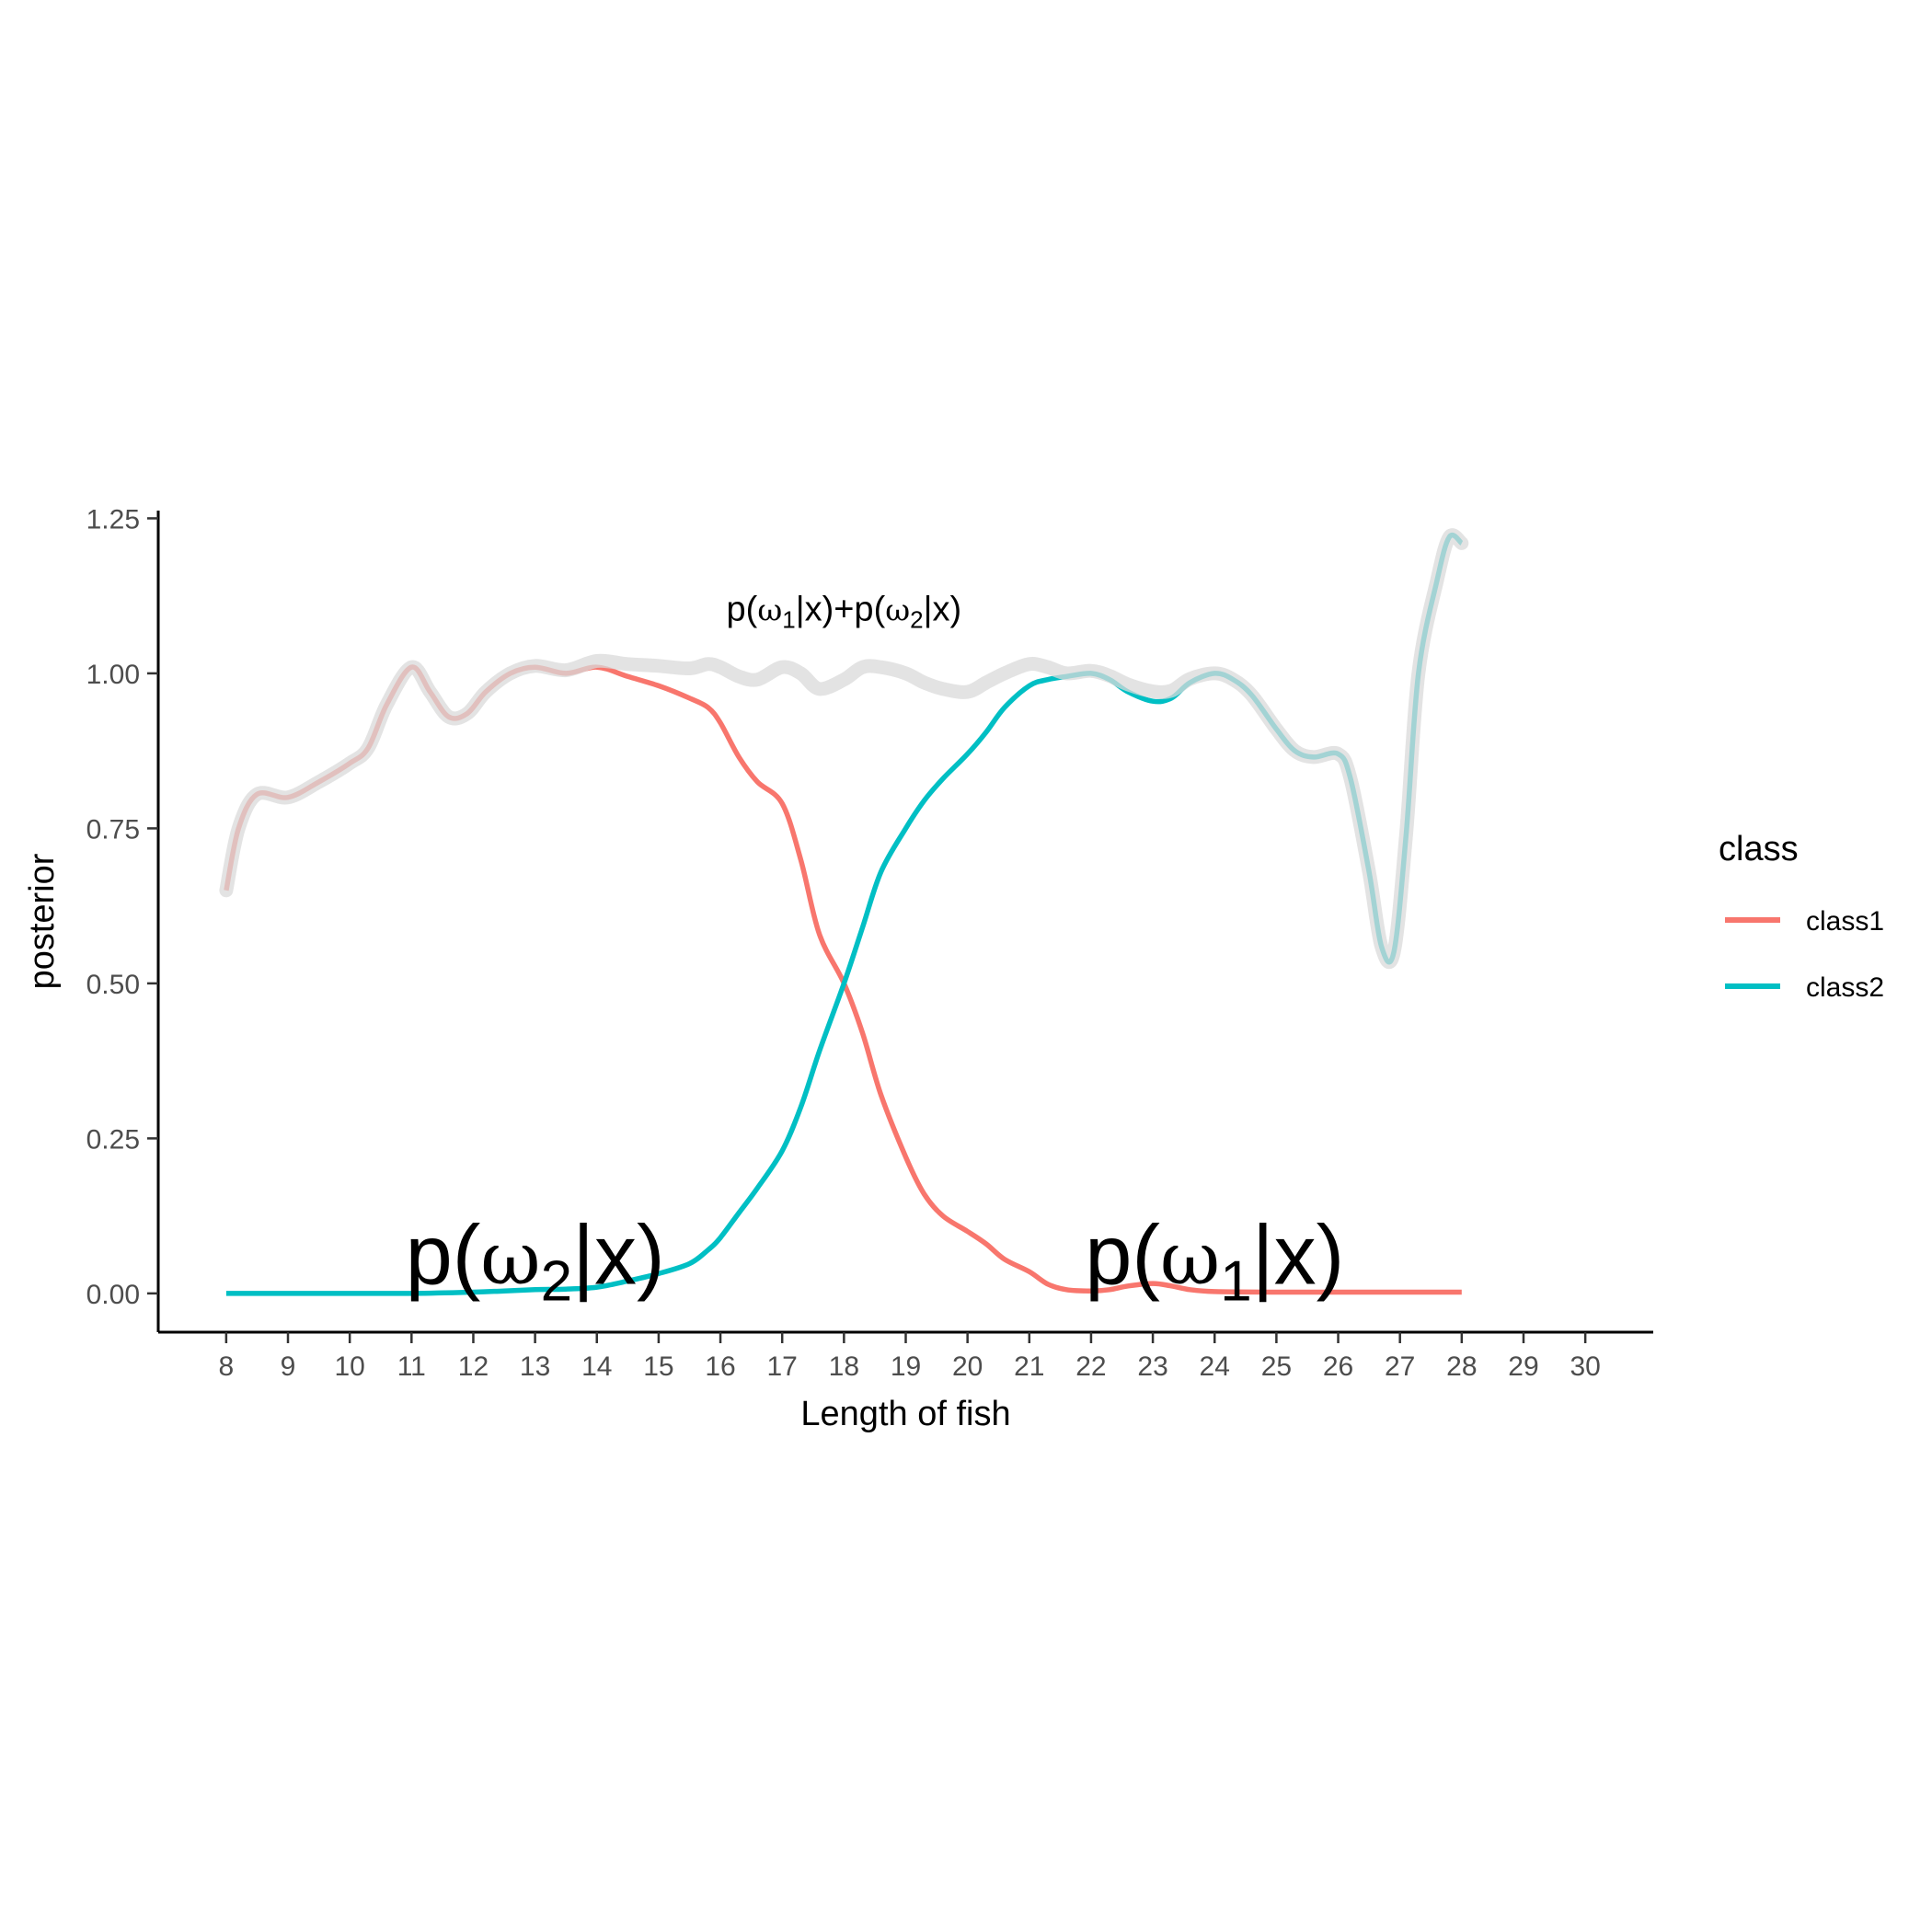  I want to click on x-tick-label-11: 11, so click(411, 1366).